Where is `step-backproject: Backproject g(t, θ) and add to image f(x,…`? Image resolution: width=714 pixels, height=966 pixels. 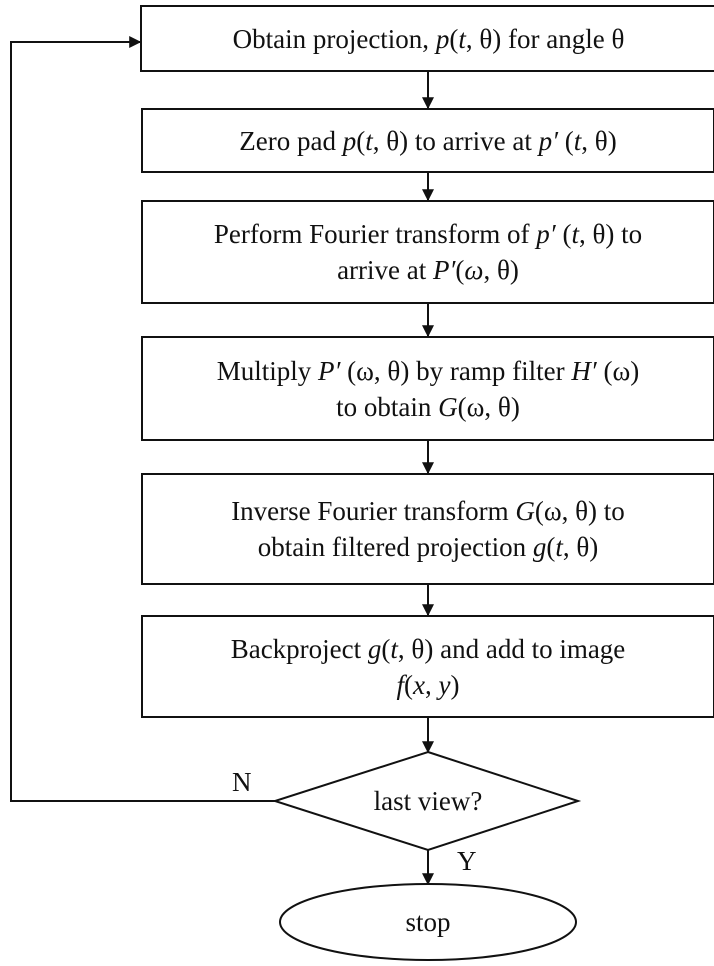 step-backproject: Backproject g(t, θ) and add to image f(x,… is located at coordinates (427, 666).